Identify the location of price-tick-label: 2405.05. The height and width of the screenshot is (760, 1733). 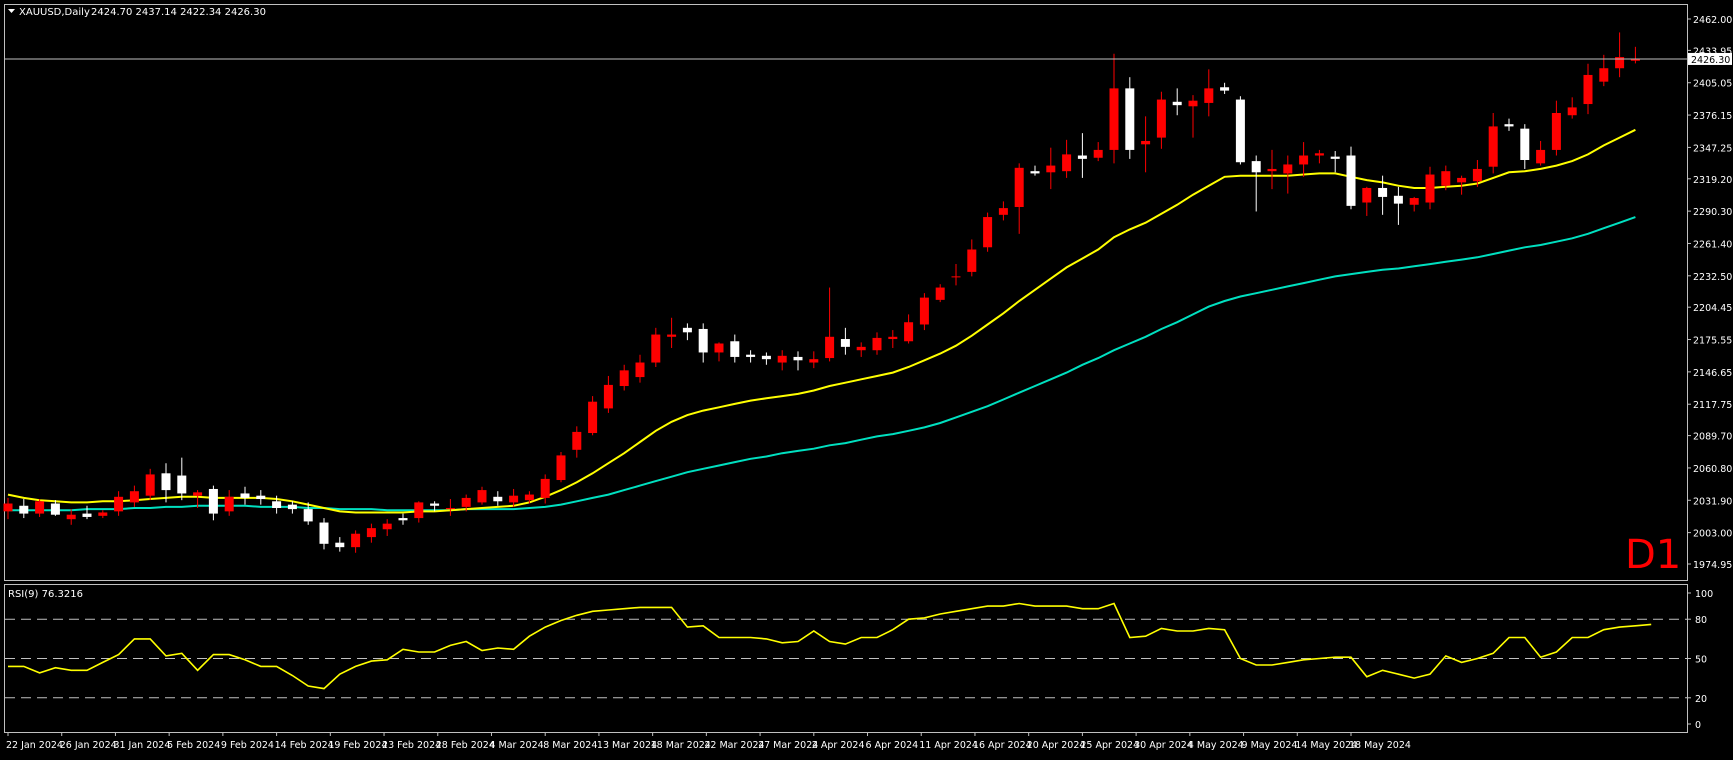
(1712, 84).